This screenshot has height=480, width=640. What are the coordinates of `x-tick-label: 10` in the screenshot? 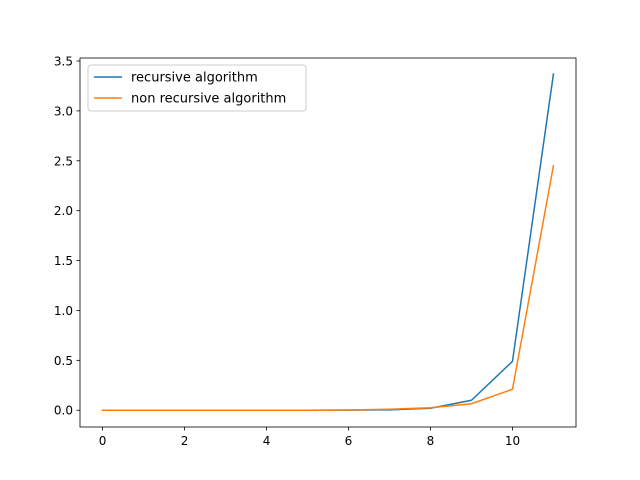 It's located at (512, 441).